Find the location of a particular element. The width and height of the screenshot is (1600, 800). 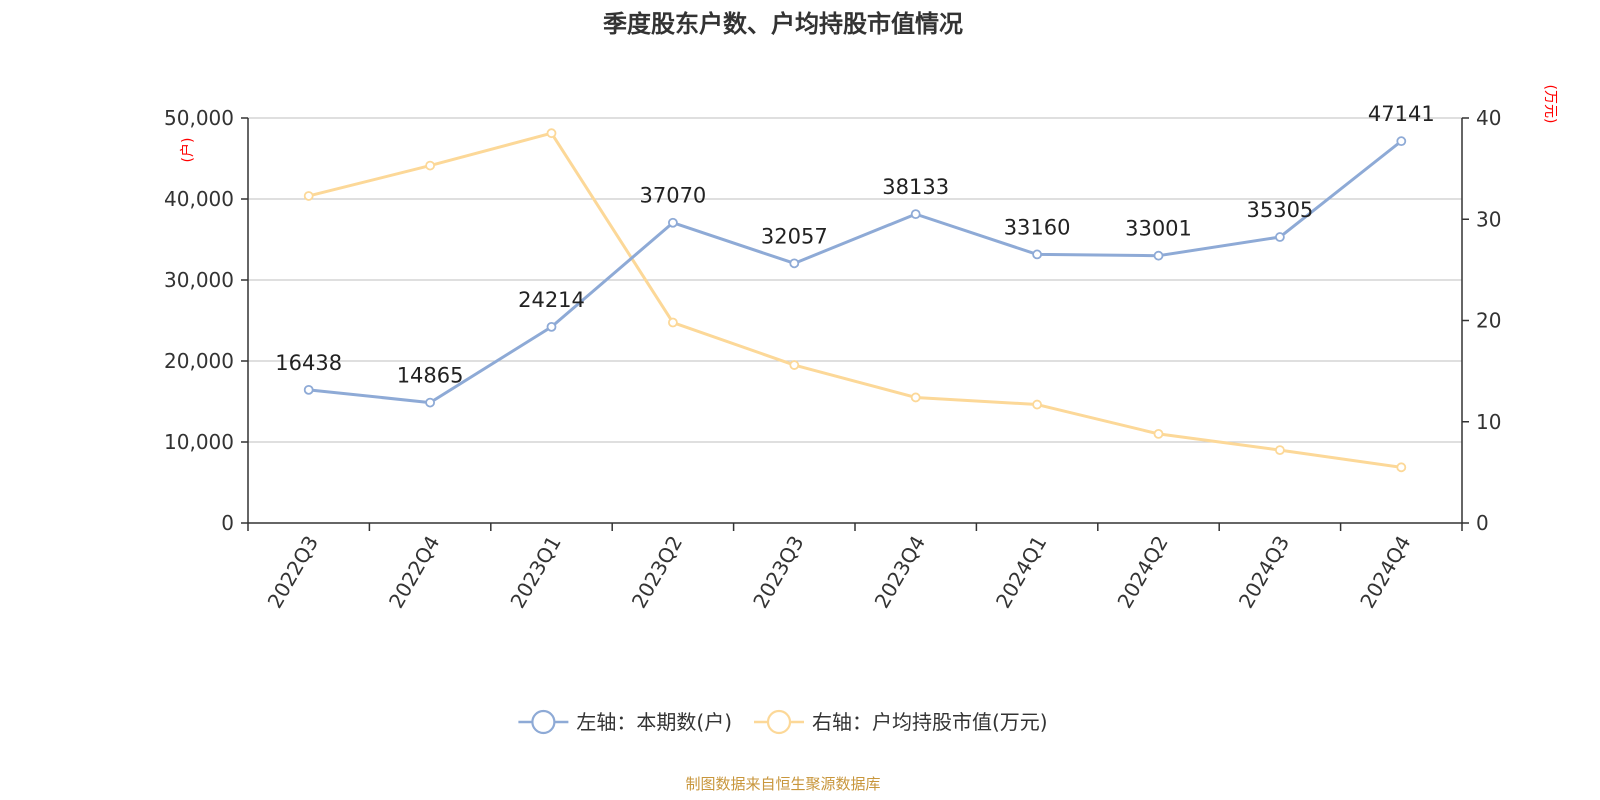

left-axis-unit: (户) is located at coordinates (187, 150).